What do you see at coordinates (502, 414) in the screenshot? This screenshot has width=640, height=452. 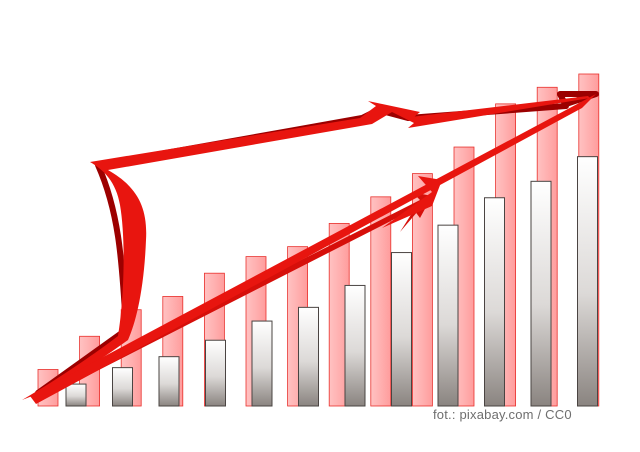 I see `photo-credit: fot.: pixabay.com / CC0` at bounding box center [502, 414].